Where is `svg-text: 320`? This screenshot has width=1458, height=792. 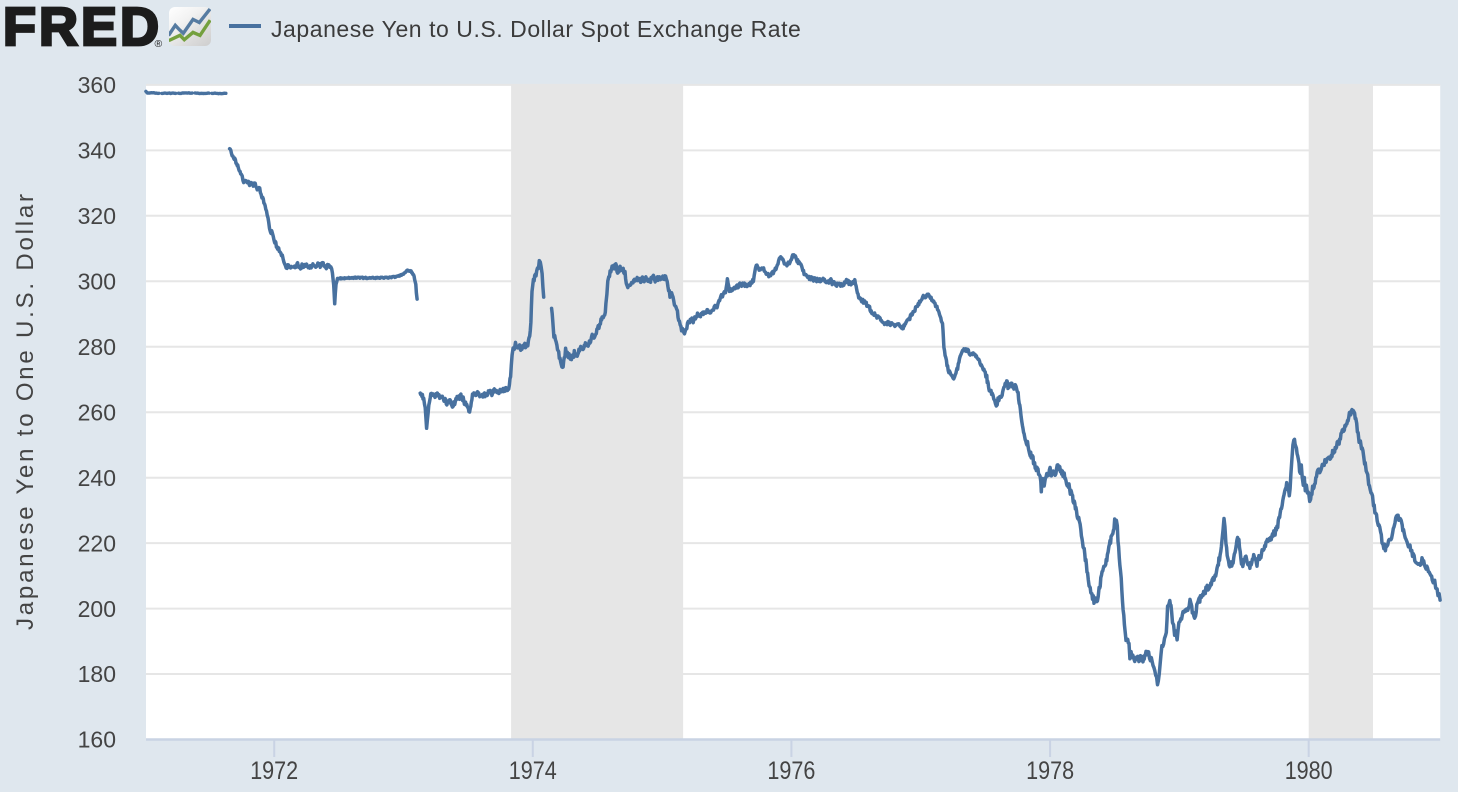 svg-text: 320 is located at coordinates (97, 216).